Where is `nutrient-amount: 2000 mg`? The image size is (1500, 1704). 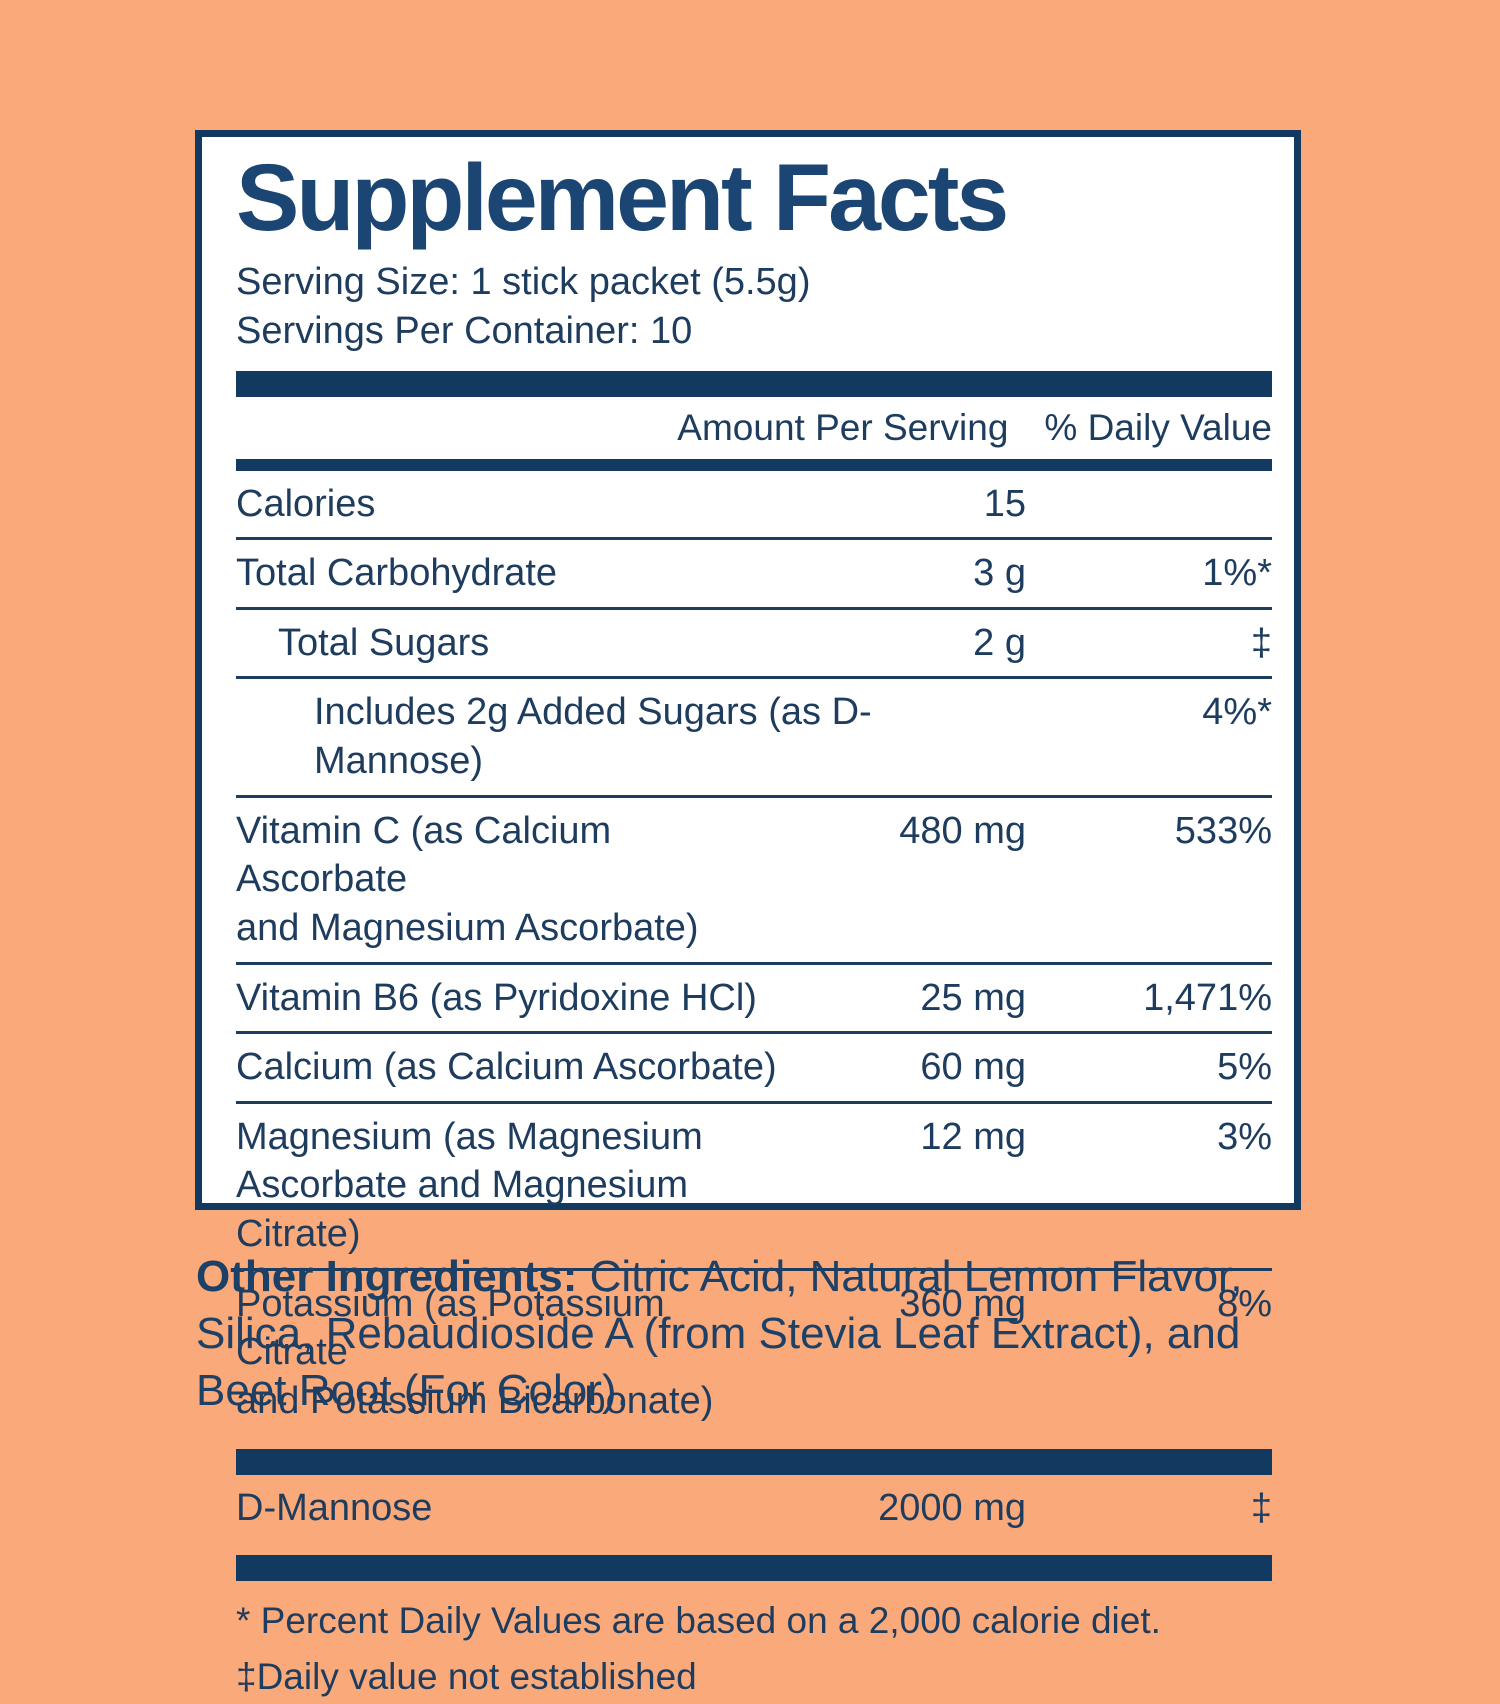 nutrient-amount: 2000 mg is located at coordinates (952, 1507).